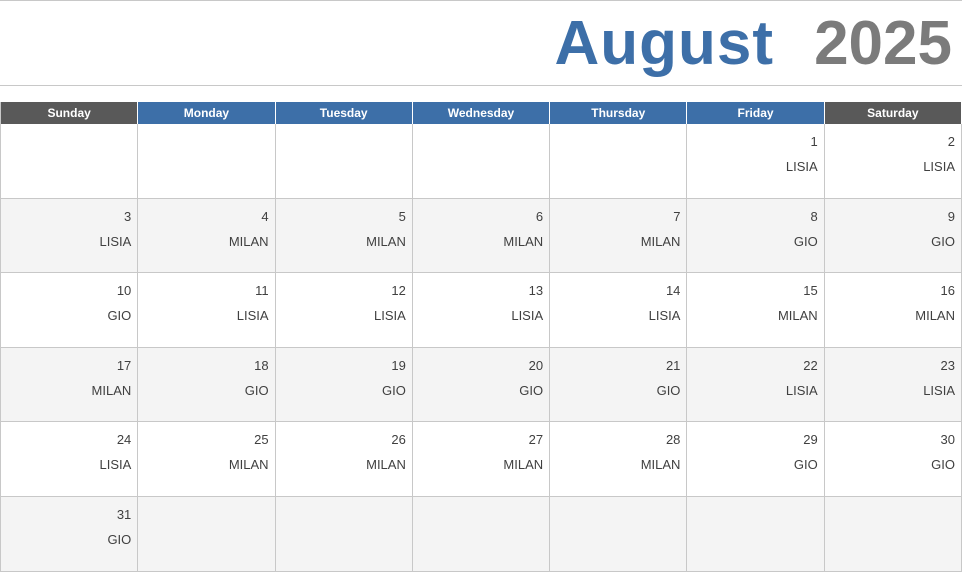 This screenshot has width=963, height=573. Describe the element at coordinates (756, 113) in the screenshot. I see `day-header-friday: Friday` at that location.